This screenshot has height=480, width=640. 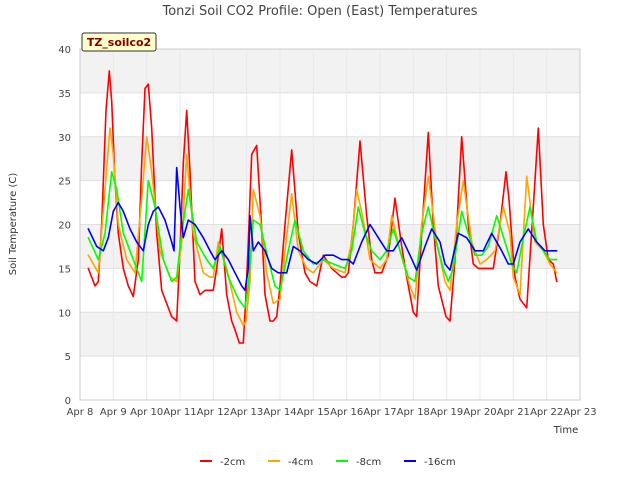 I want to click on legend-label: -2cm, so click(x=232, y=462).